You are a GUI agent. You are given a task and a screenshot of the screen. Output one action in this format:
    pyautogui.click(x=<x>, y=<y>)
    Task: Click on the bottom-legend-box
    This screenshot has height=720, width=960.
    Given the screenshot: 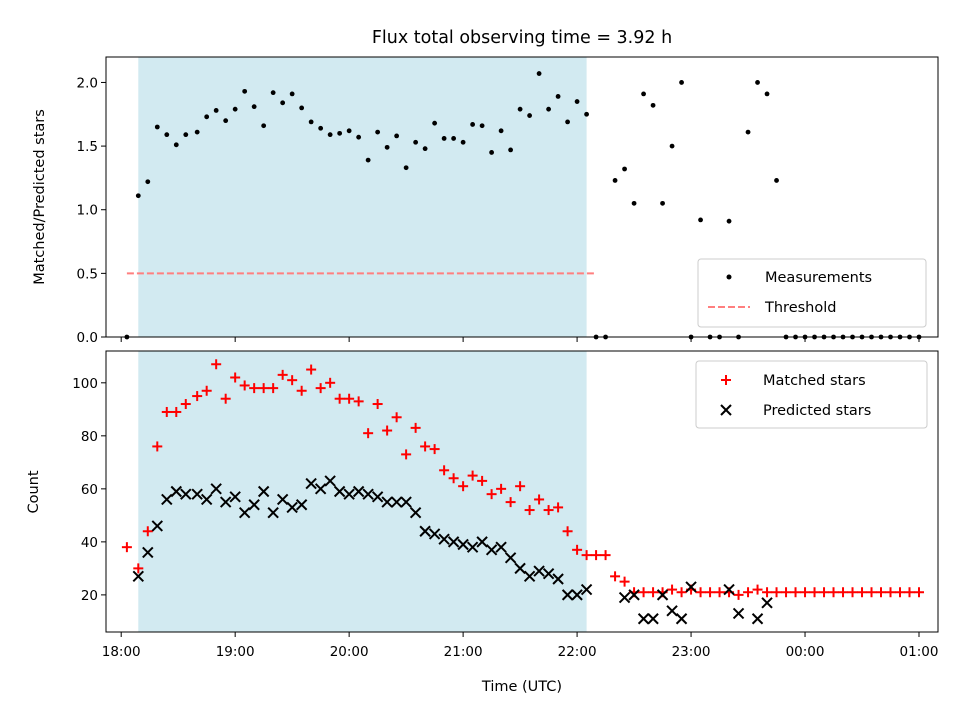 What is the action you would take?
    pyautogui.click(x=811, y=394)
    